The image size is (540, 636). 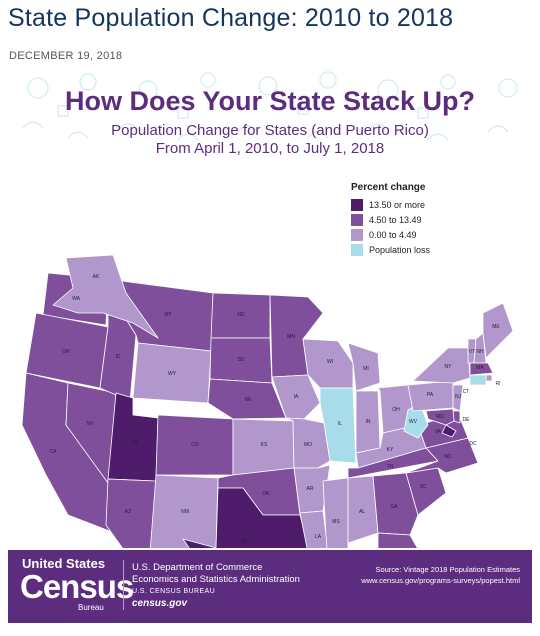 I want to click on state-ak, so click(x=105, y=296).